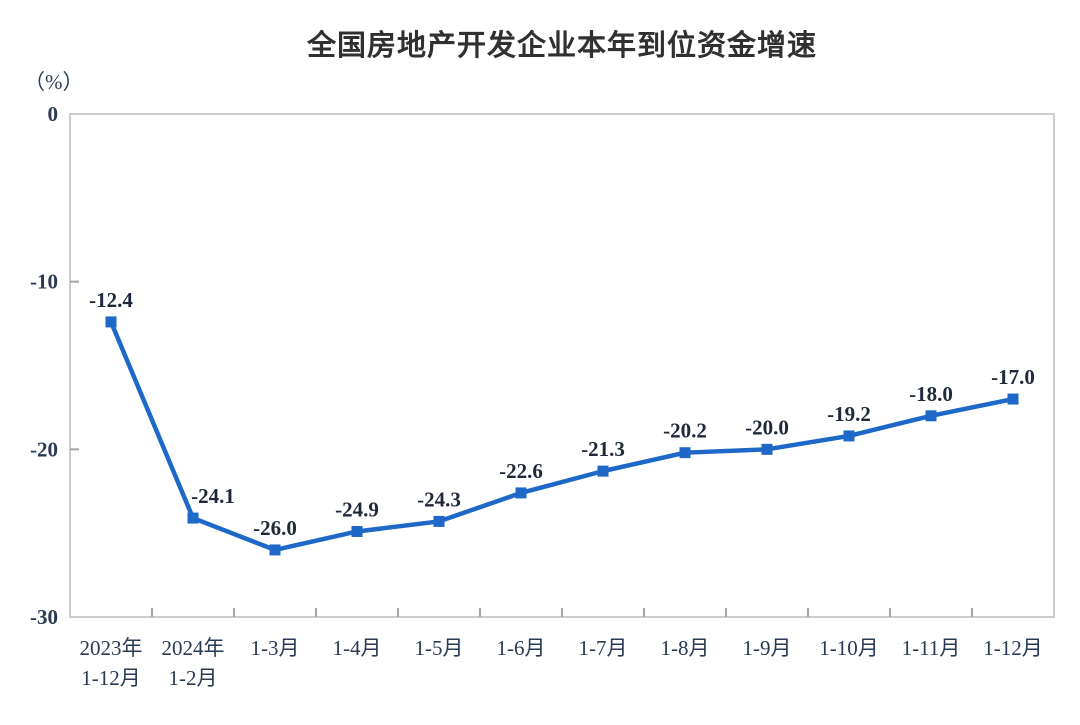 This screenshot has height=725, width=1080. I want to click on x-axis-label: 2023年, so click(111, 648).